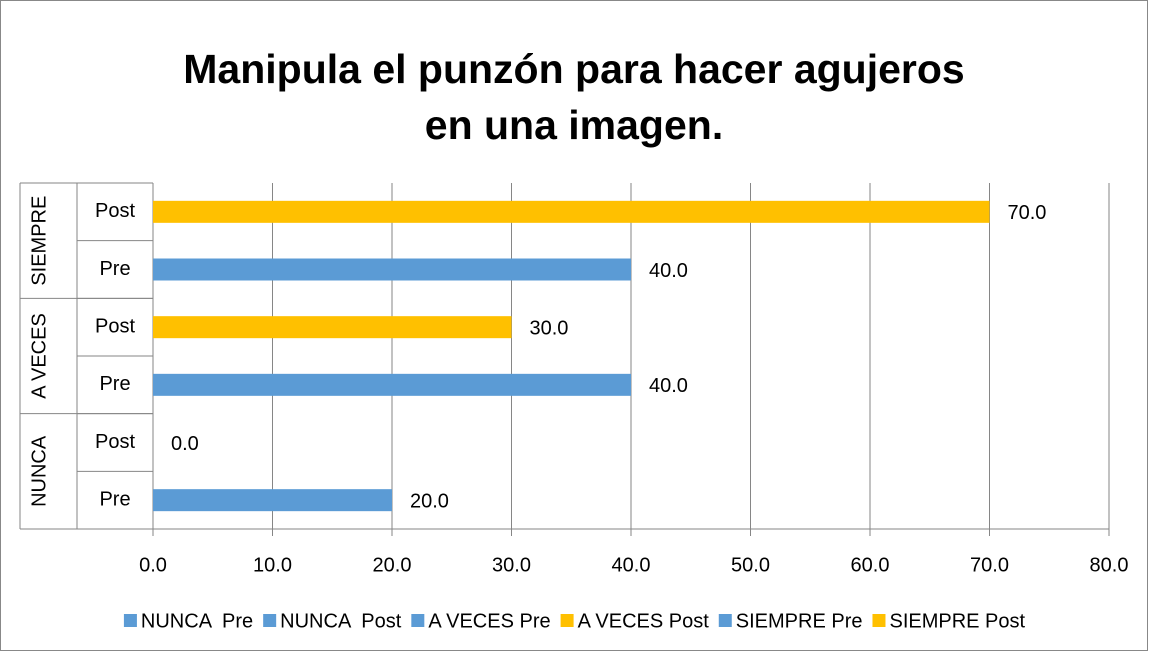  Describe the element at coordinates (489, 621) in the screenshot. I see `legend-label: A VECES Pre` at that location.